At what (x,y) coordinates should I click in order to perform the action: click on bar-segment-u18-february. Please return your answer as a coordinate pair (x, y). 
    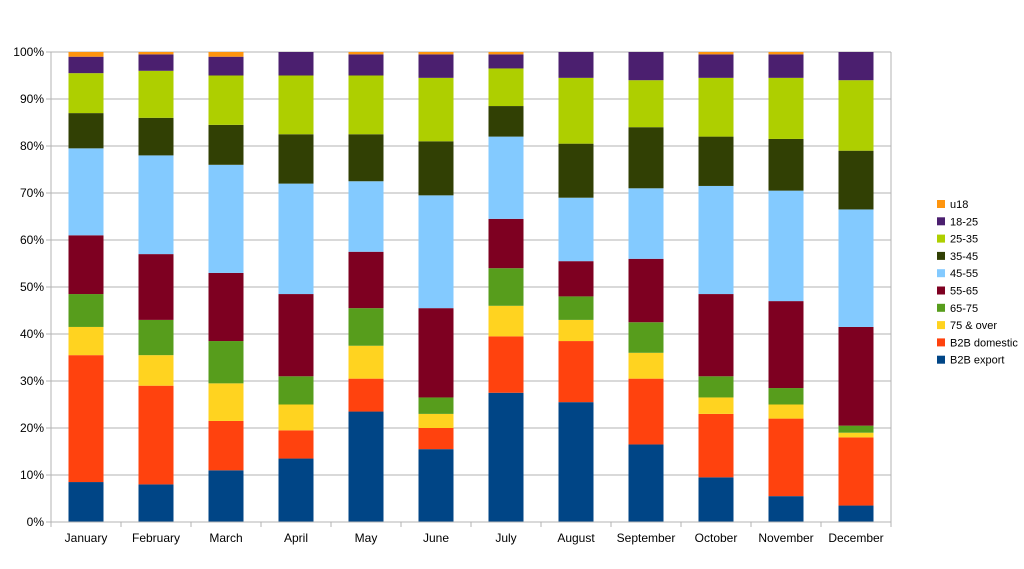
    Looking at the image, I should click on (156, 53).